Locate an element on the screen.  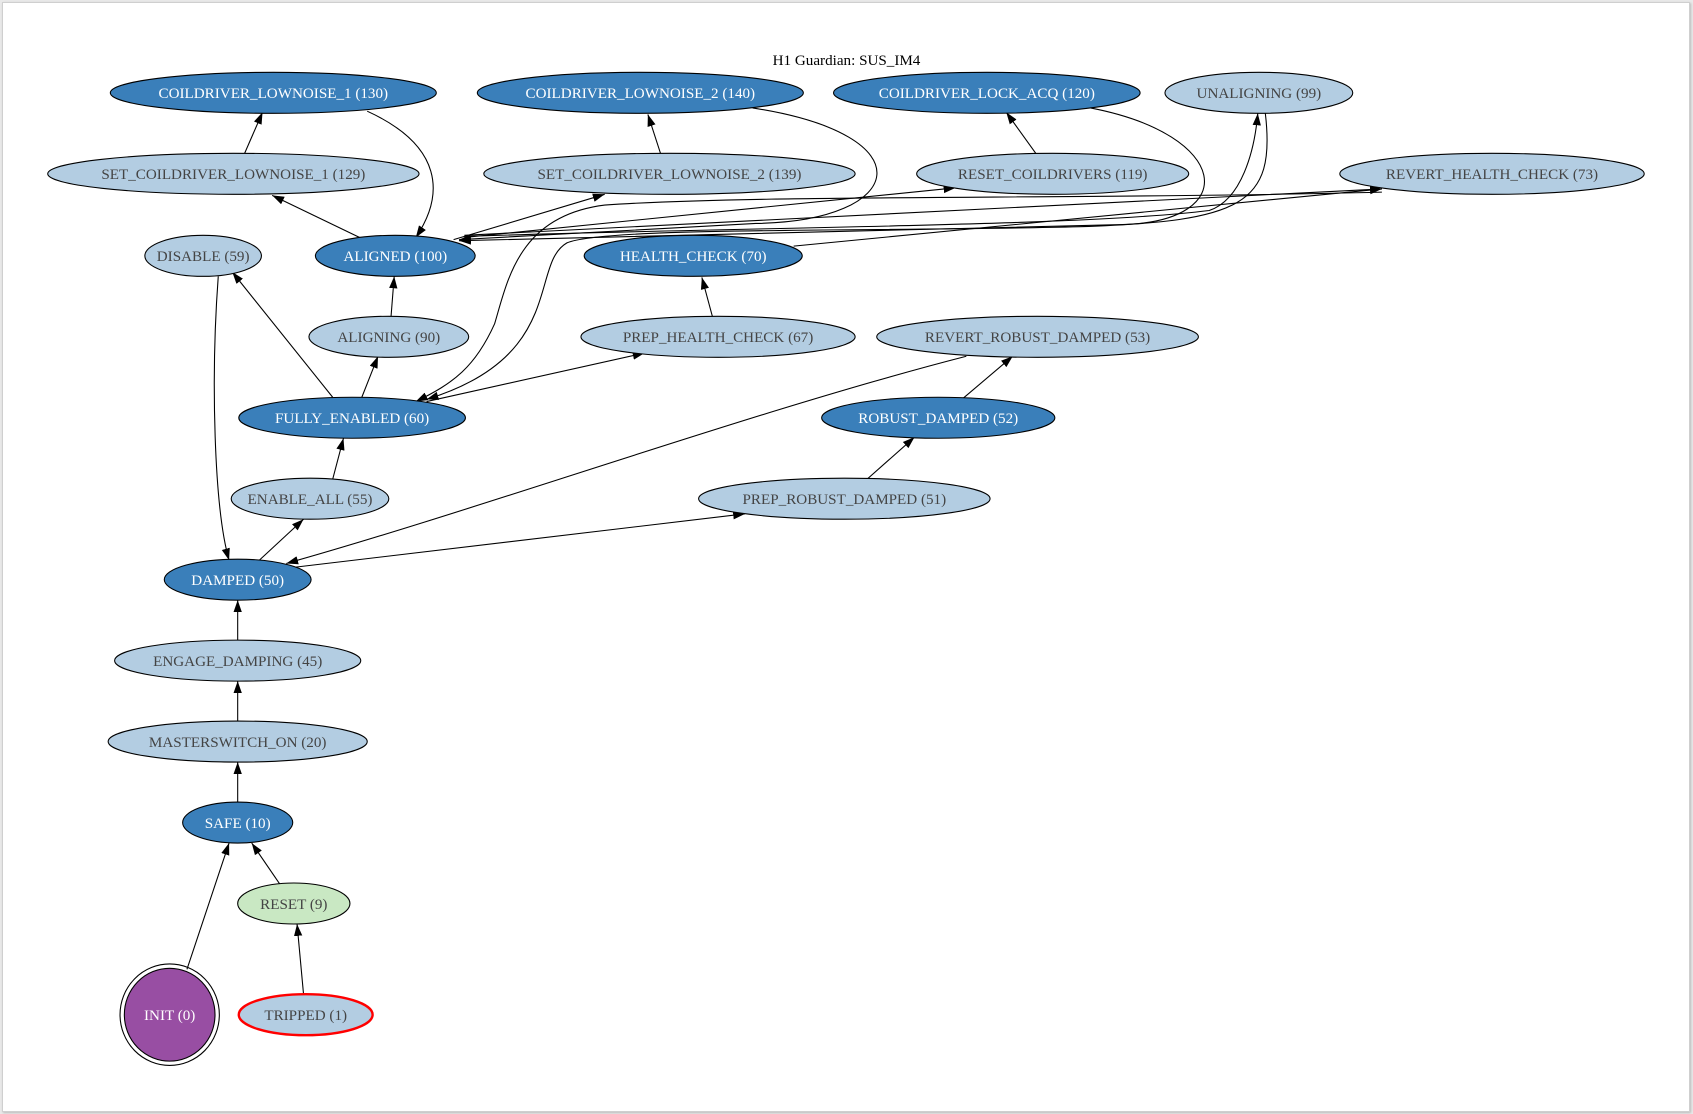
state-label: FULLY_ENABLED (60) is located at coordinates (352, 419).